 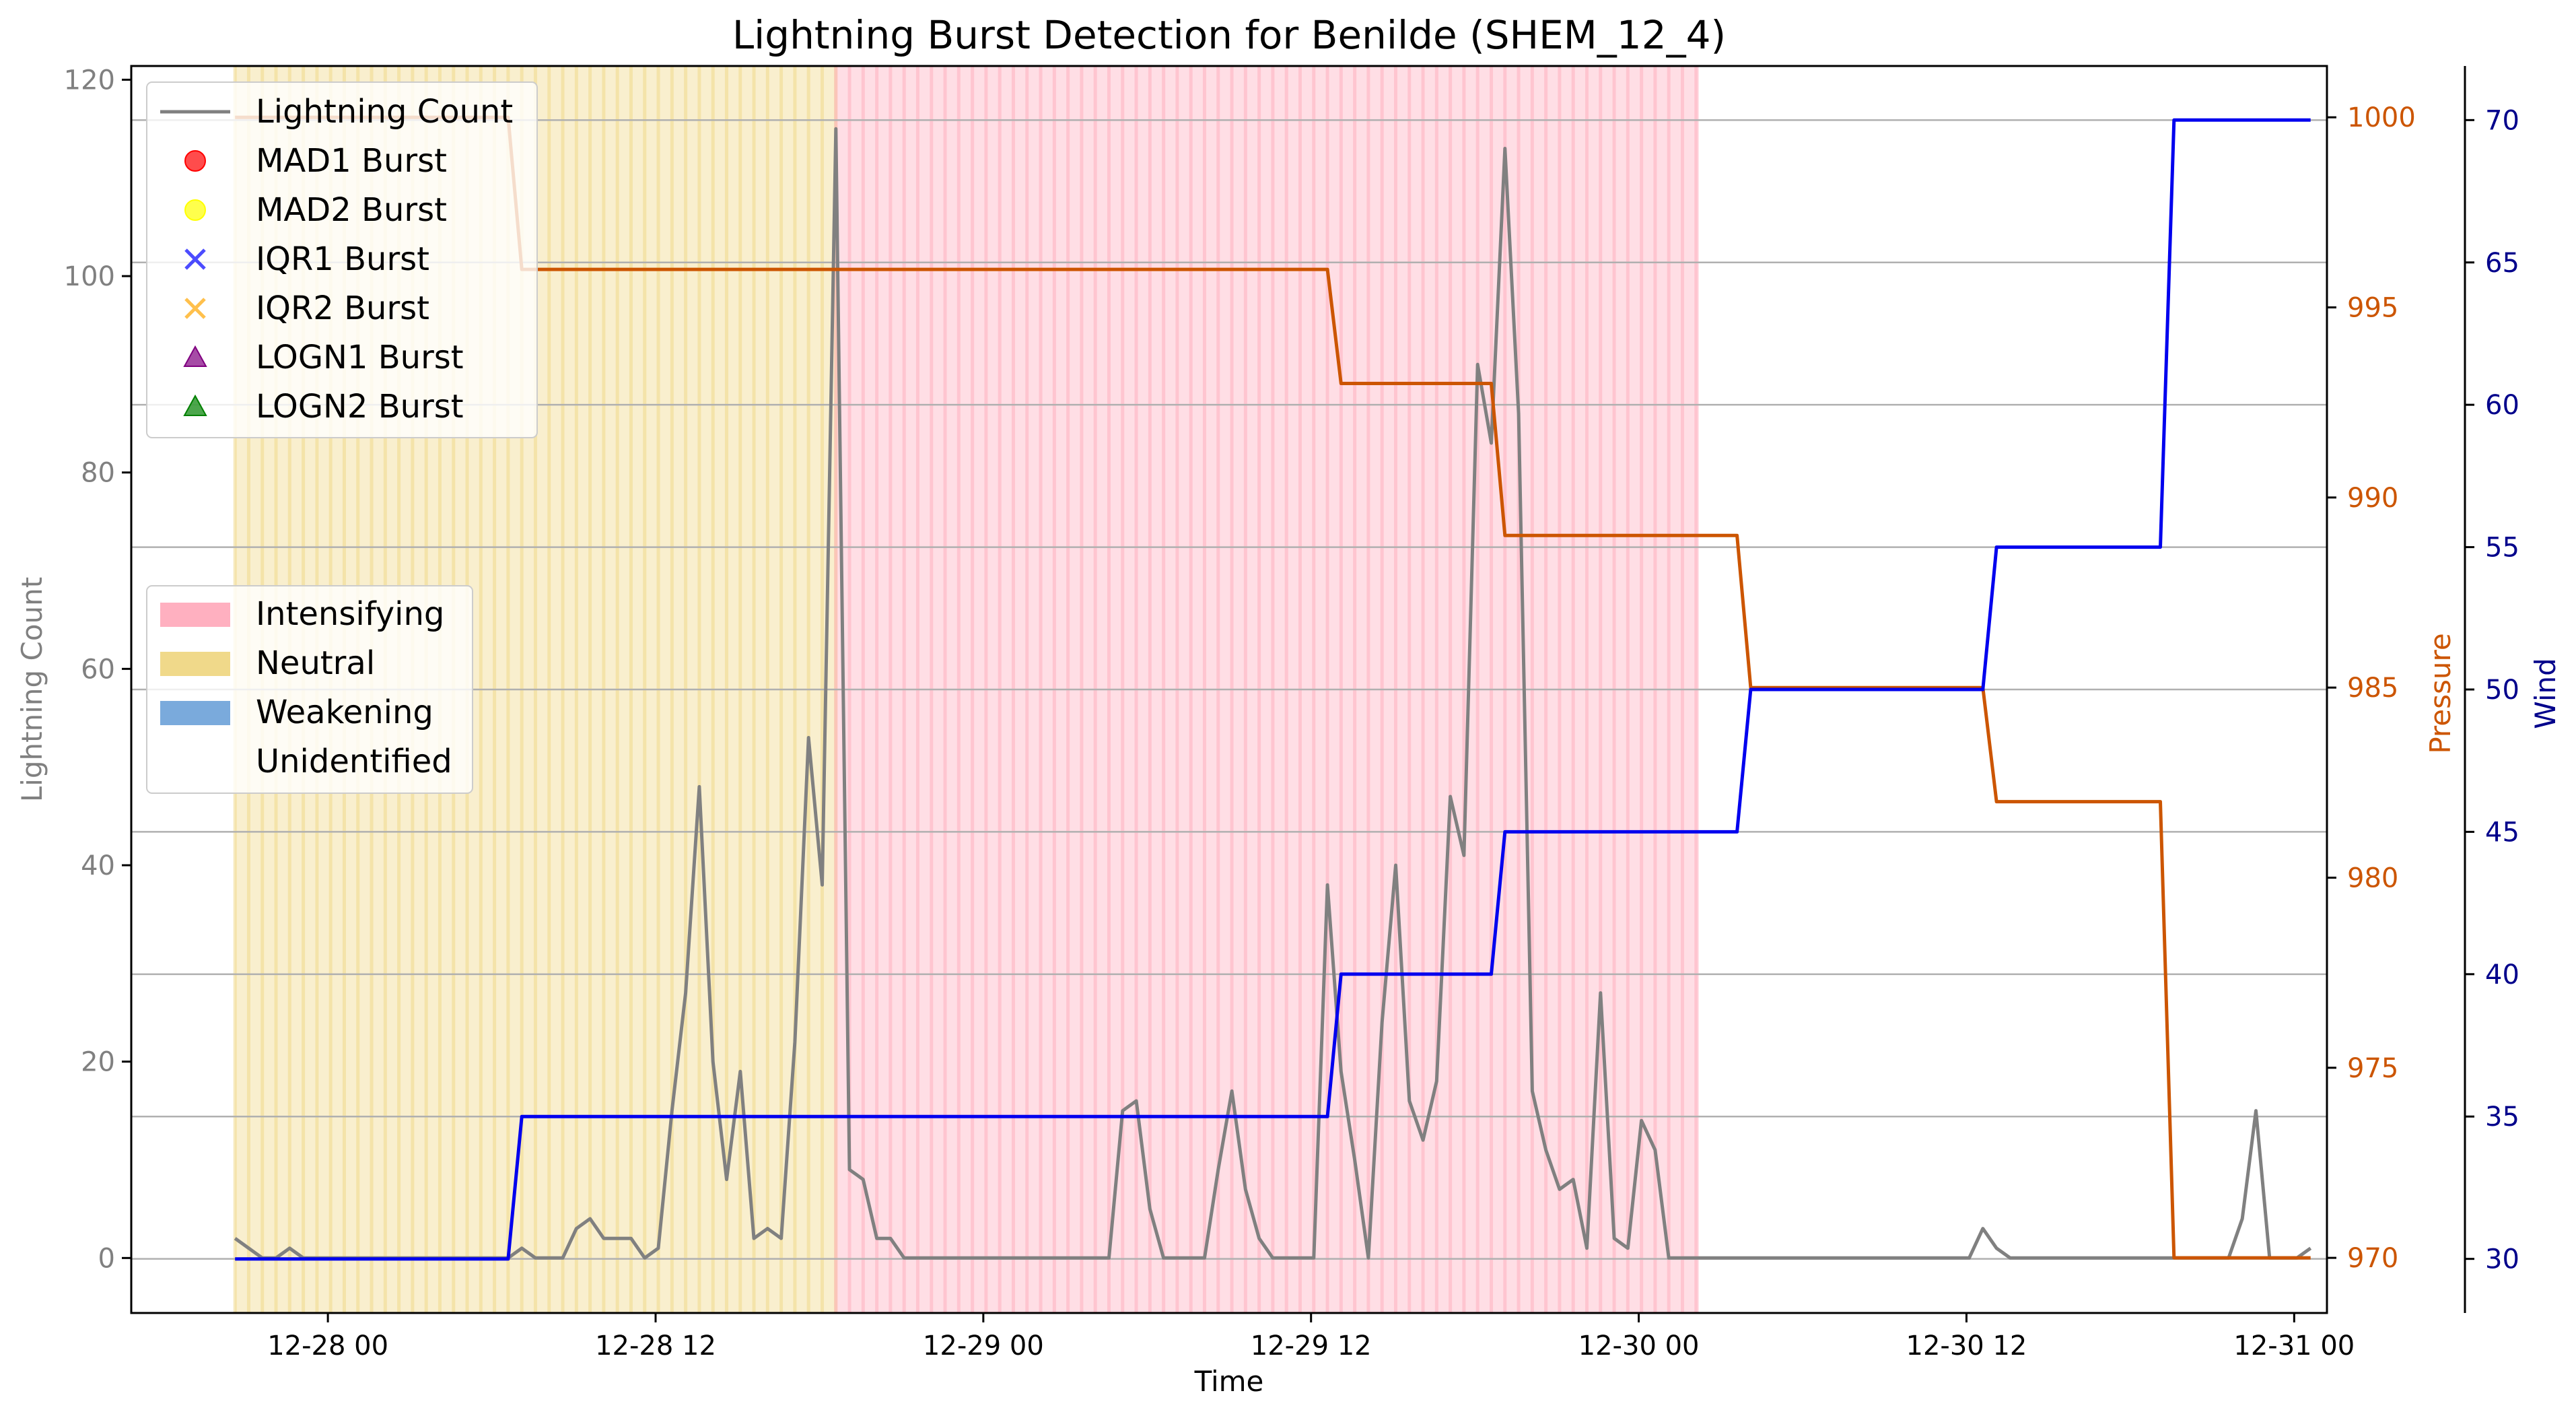 I want to click on wind-tick-label: 30, so click(x=2502, y=1259).